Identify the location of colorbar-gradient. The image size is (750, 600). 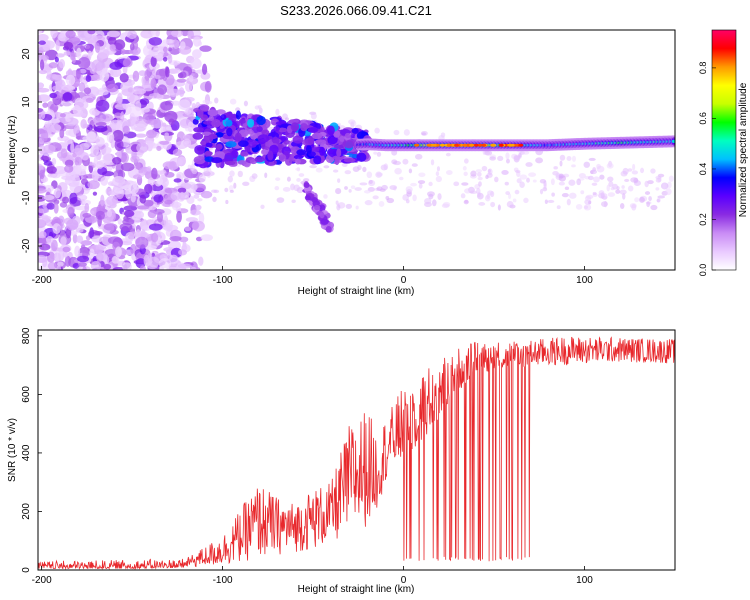
(724, 150).